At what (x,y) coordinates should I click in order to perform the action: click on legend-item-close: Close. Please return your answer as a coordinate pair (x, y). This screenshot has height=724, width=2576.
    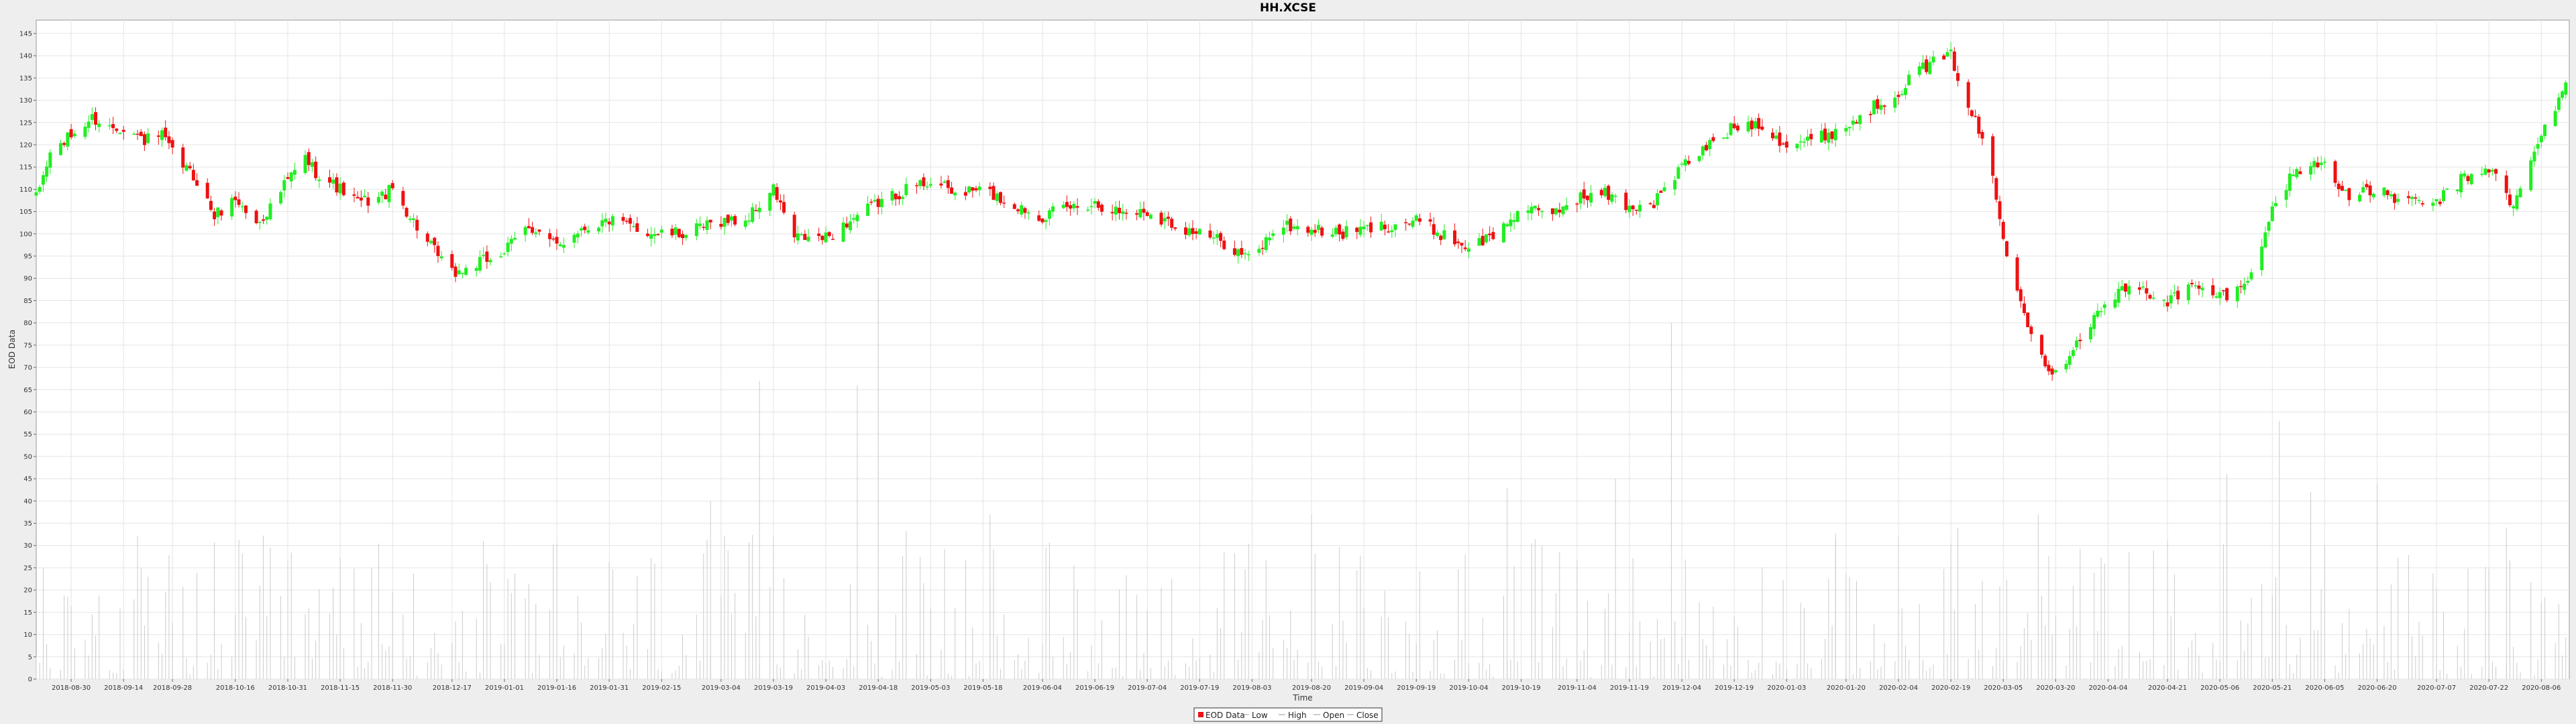
    Looking at the image, I should click on (1367, 715).